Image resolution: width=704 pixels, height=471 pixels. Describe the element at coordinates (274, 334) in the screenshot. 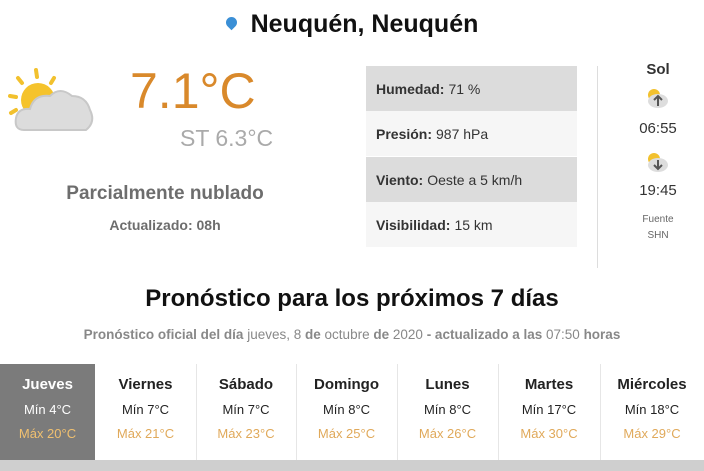

I see `subtitle-part: jueves, 8` at that location.